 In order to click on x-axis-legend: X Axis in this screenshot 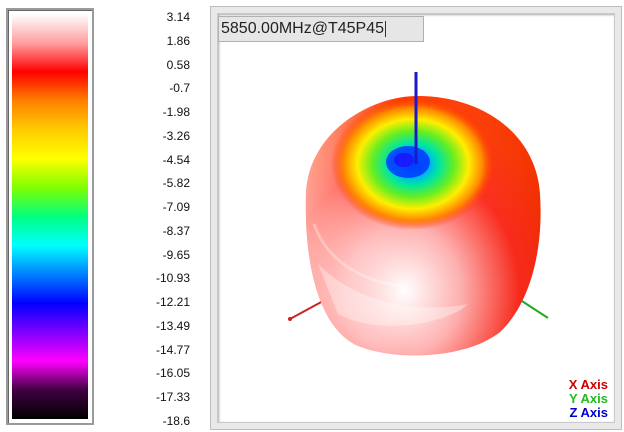, I will do `click(588, 384)`.